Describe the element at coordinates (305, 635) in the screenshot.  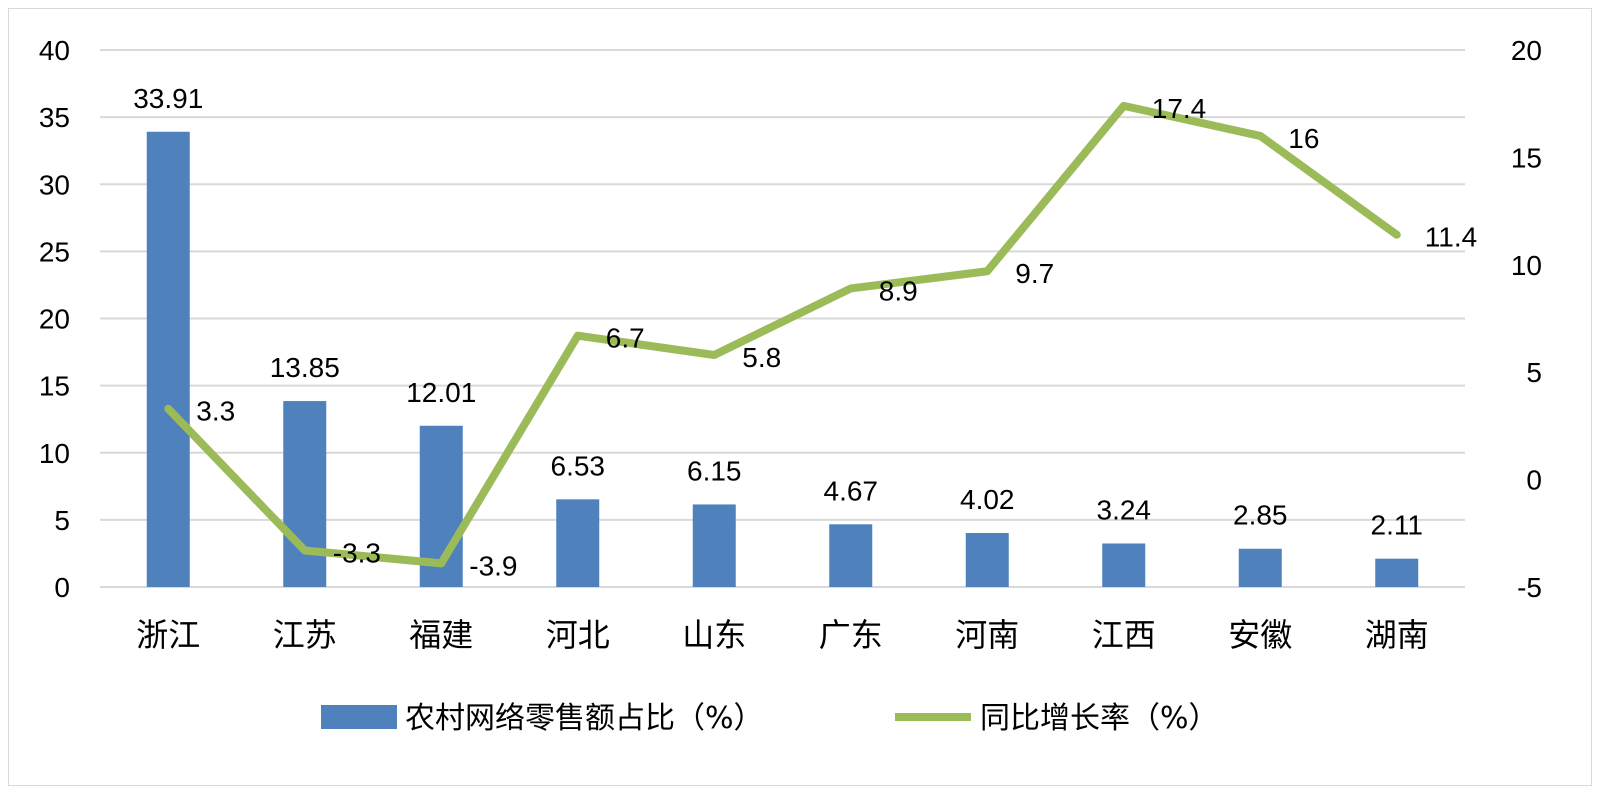
I see `category-label: 江苏` at that location.